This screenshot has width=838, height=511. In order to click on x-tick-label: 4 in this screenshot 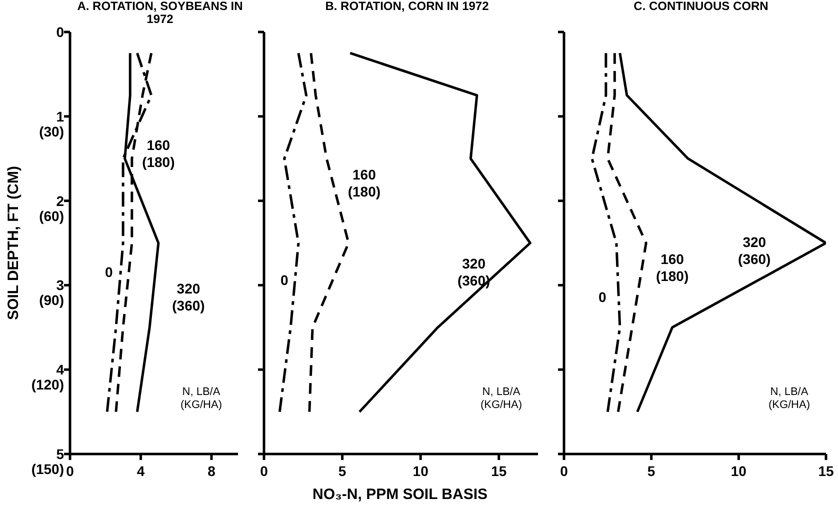, I will do `click(140, 471)`.